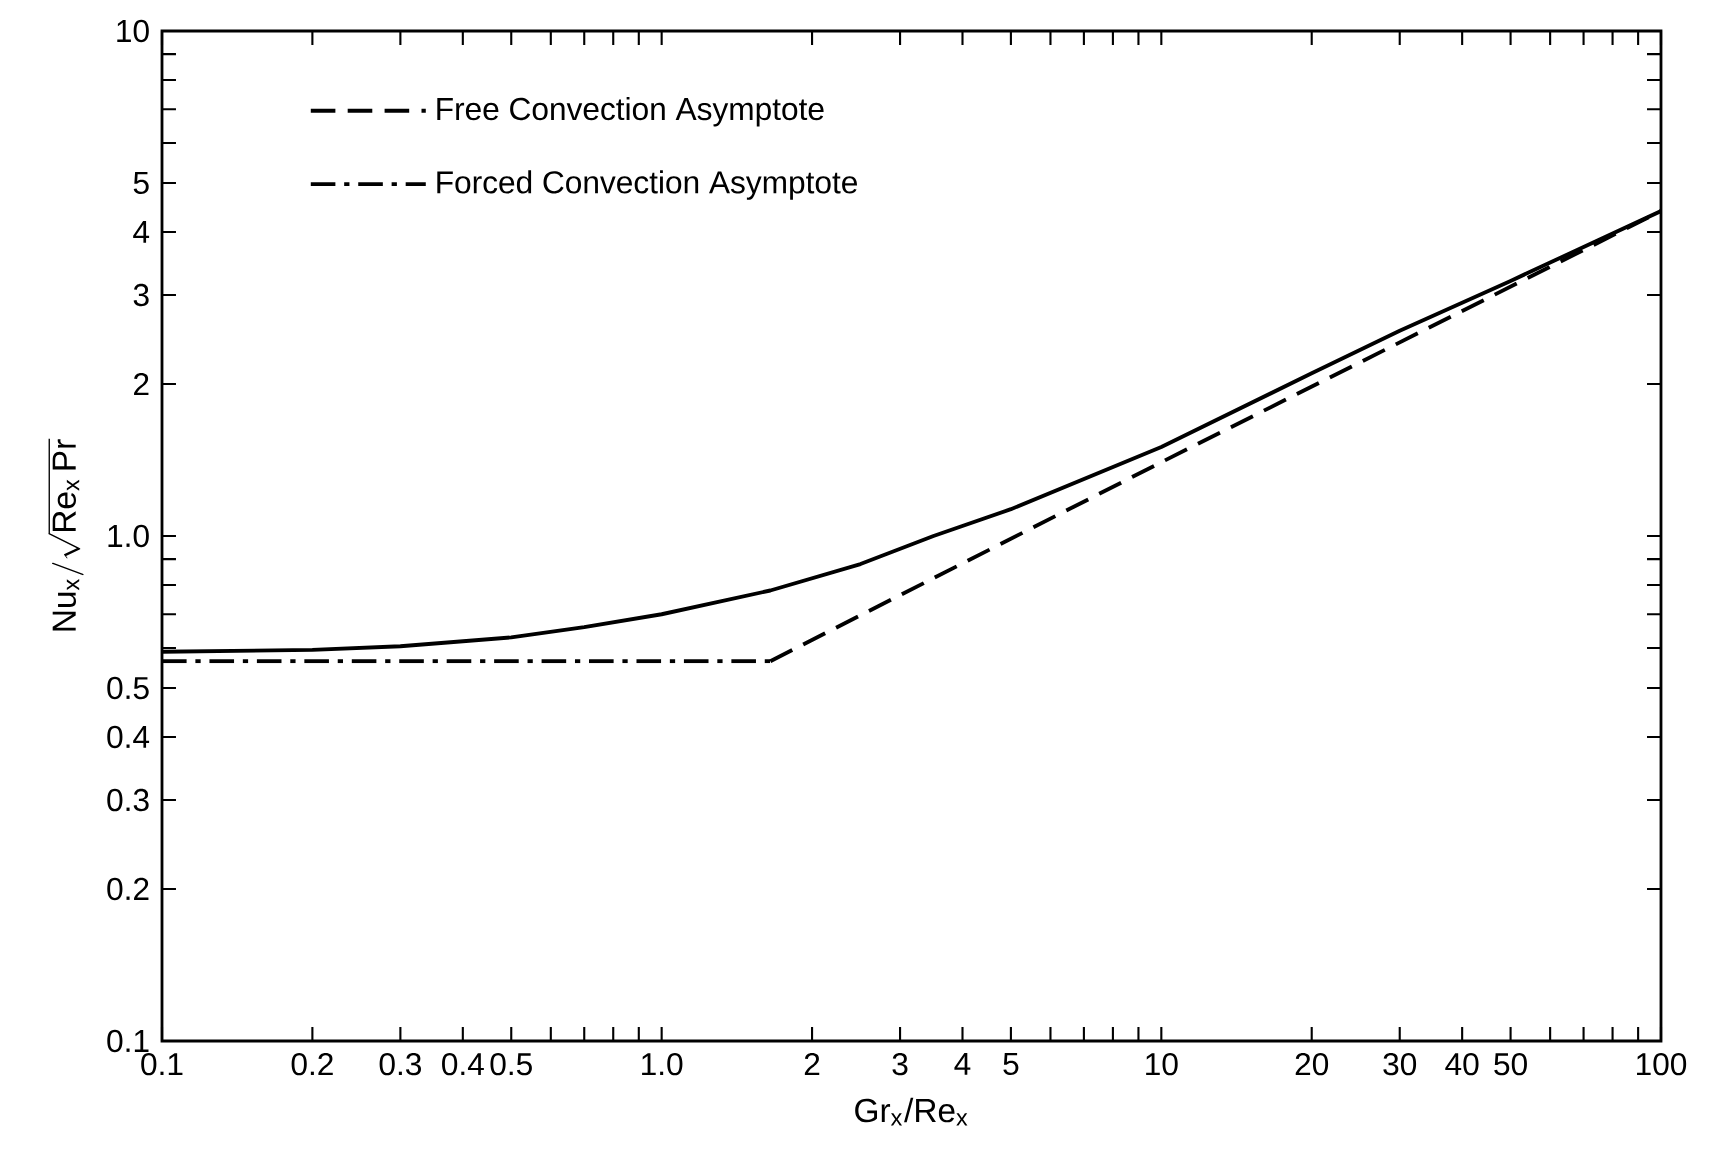 This screenshot has height=1152, width=1719. What do you see at coordinates (630, 111) in the screenshot?
I see `legend-label: Free Convection Asymptote` at bounding box center [630, 111].